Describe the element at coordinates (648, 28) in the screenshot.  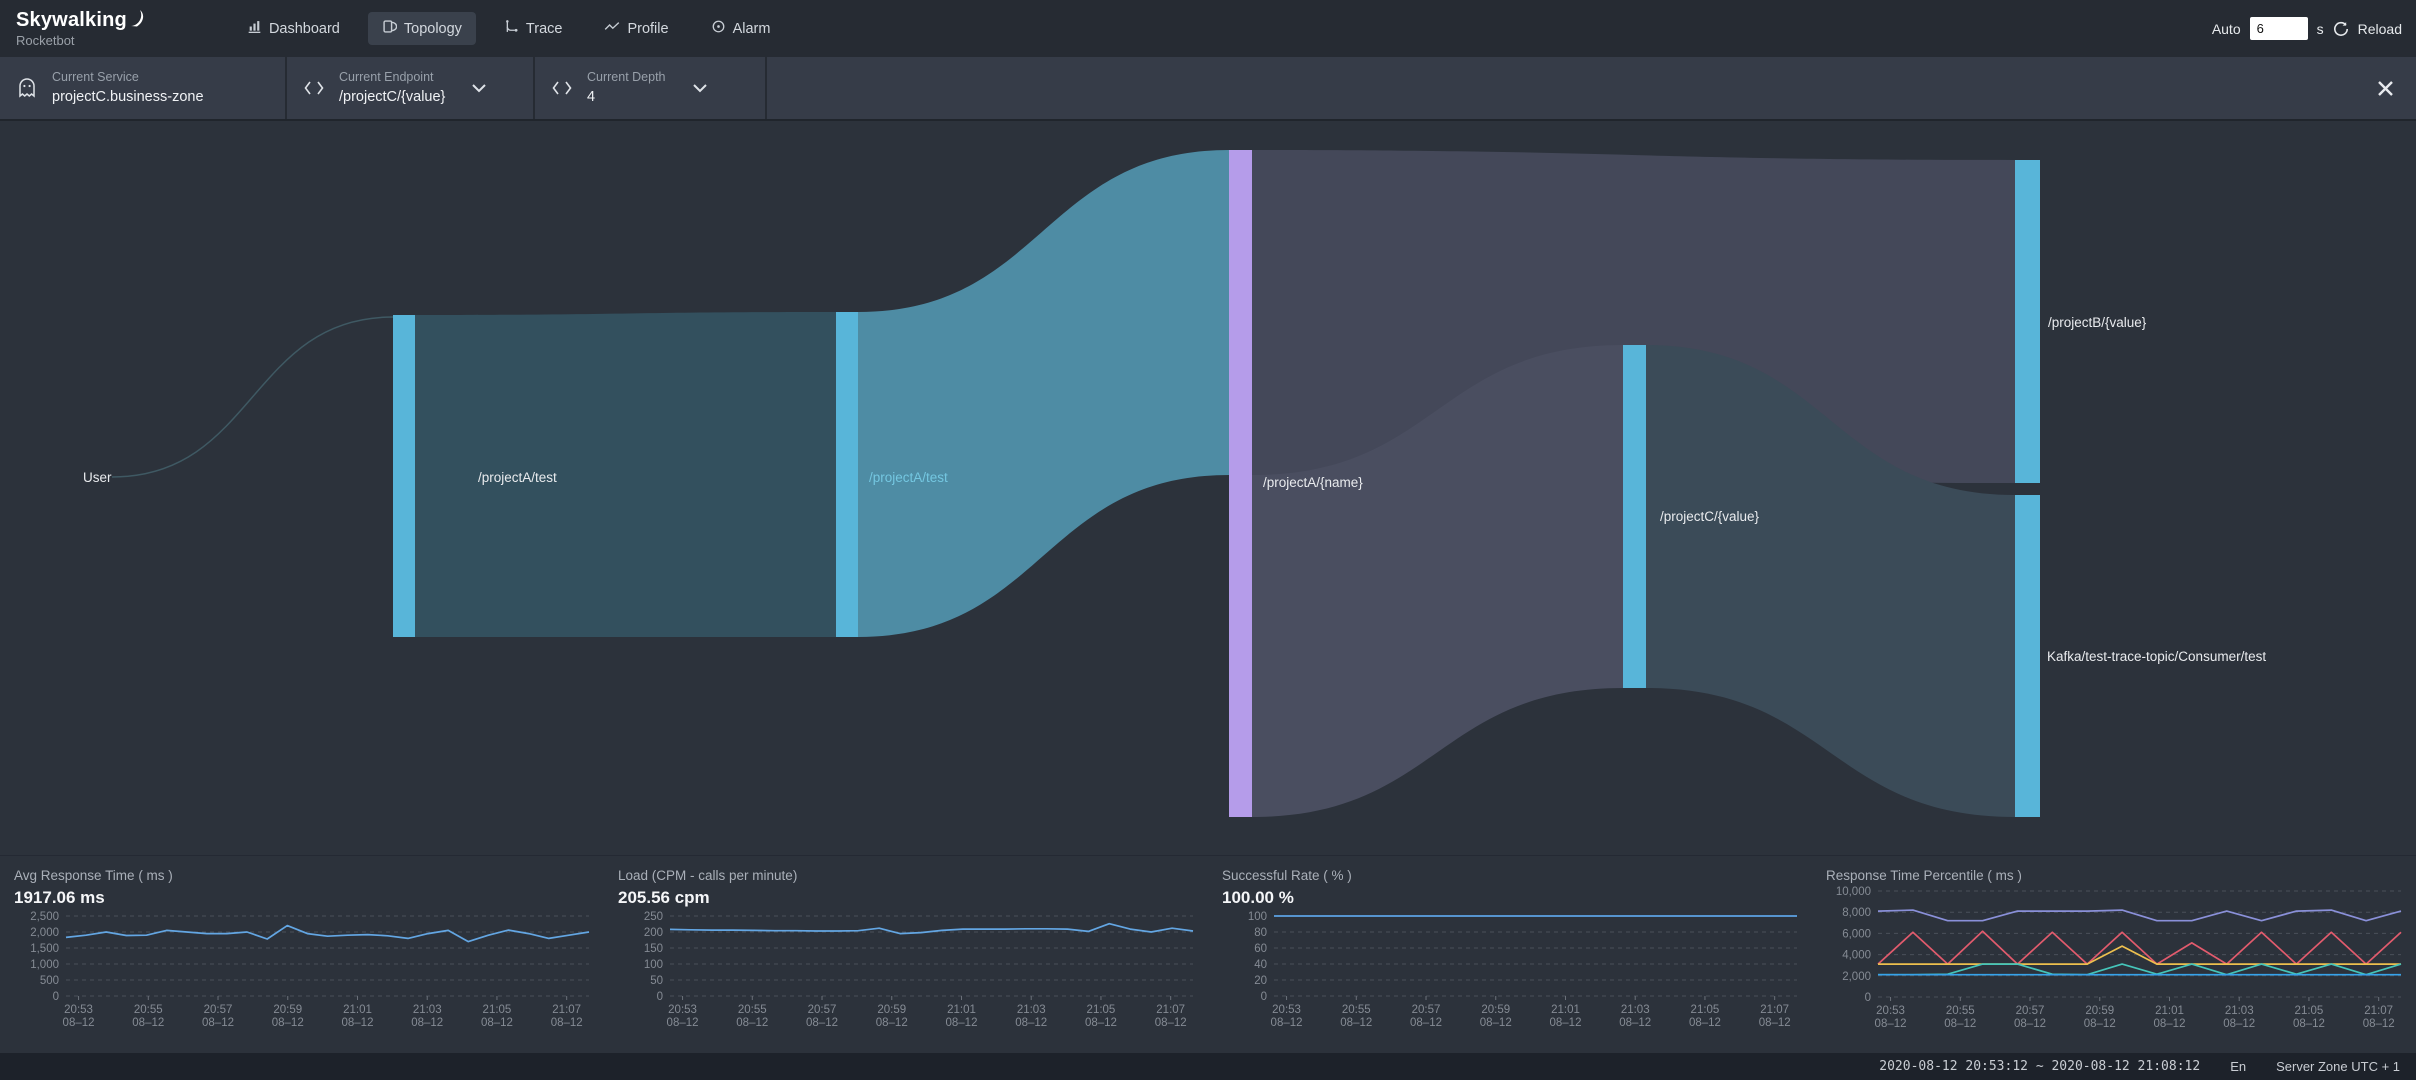
I see `menu-label: Profile` at that location.